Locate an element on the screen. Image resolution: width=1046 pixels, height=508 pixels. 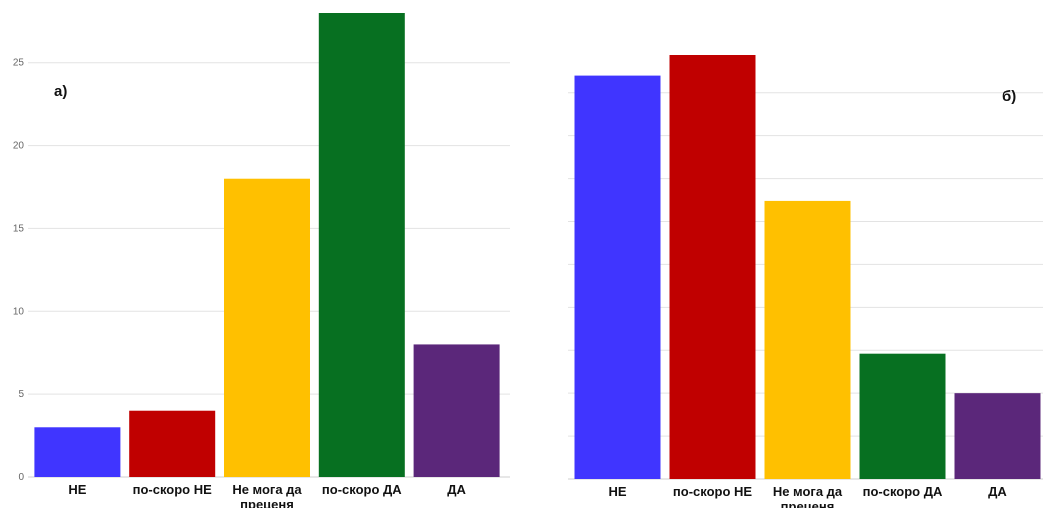
y-tick-label: 5 is located at coordinates (21, 394).